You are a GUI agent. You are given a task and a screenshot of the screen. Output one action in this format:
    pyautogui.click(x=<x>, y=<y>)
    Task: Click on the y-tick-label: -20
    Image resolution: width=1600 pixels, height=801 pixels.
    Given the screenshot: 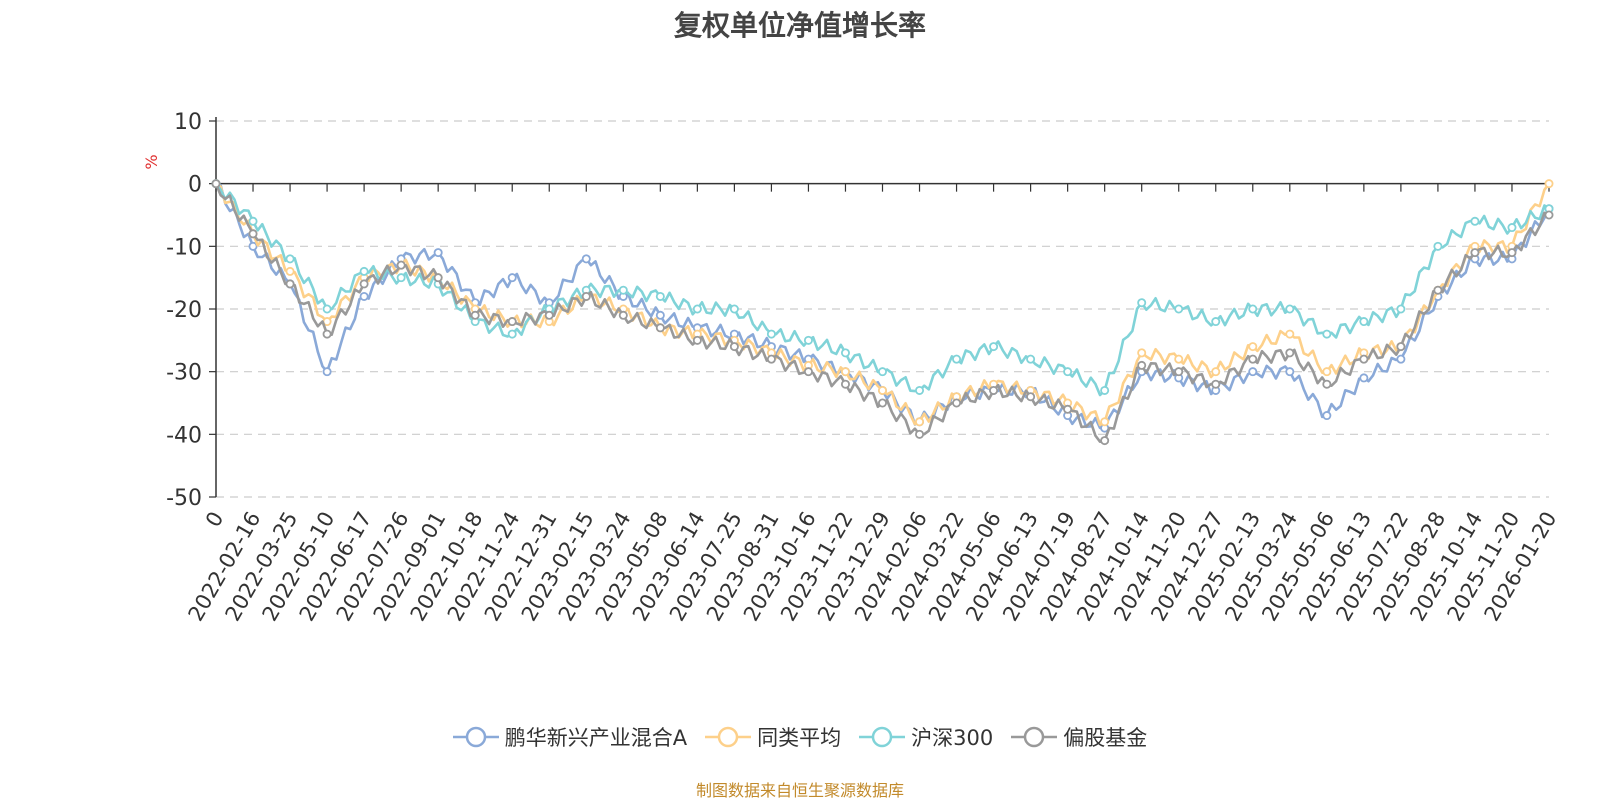 What is the action you would take?
    pyautogui.click(x=184, y=310)
    